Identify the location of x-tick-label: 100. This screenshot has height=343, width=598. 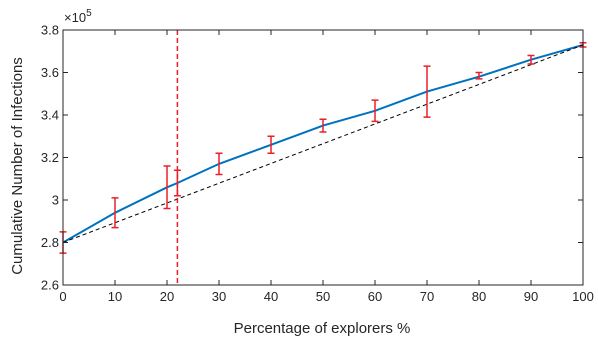
(583, 296).